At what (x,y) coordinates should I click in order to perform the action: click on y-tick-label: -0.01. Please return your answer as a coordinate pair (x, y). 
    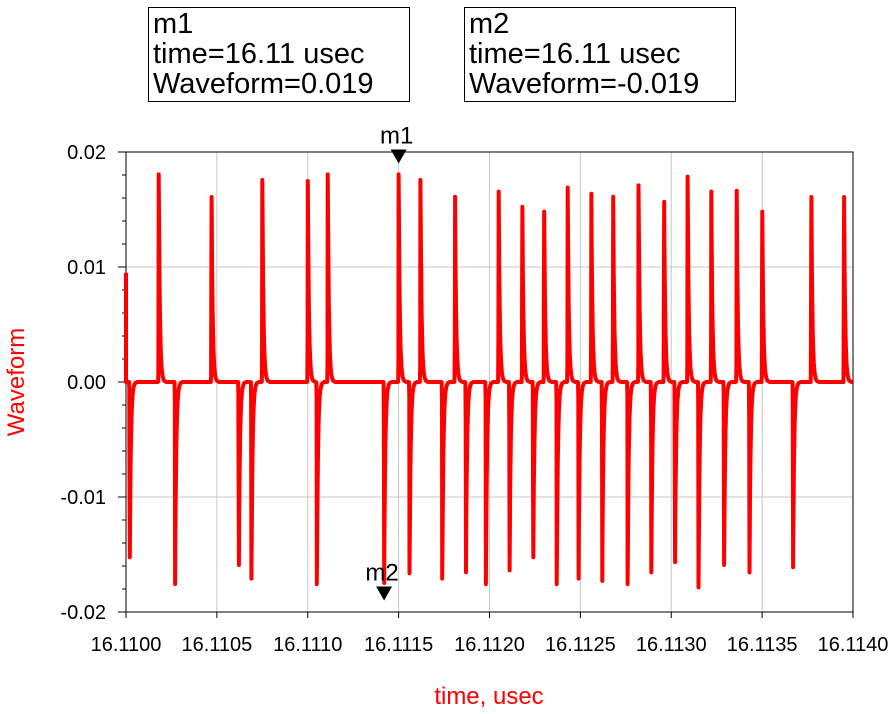
    Looking at the image, I should click on (83, 498).